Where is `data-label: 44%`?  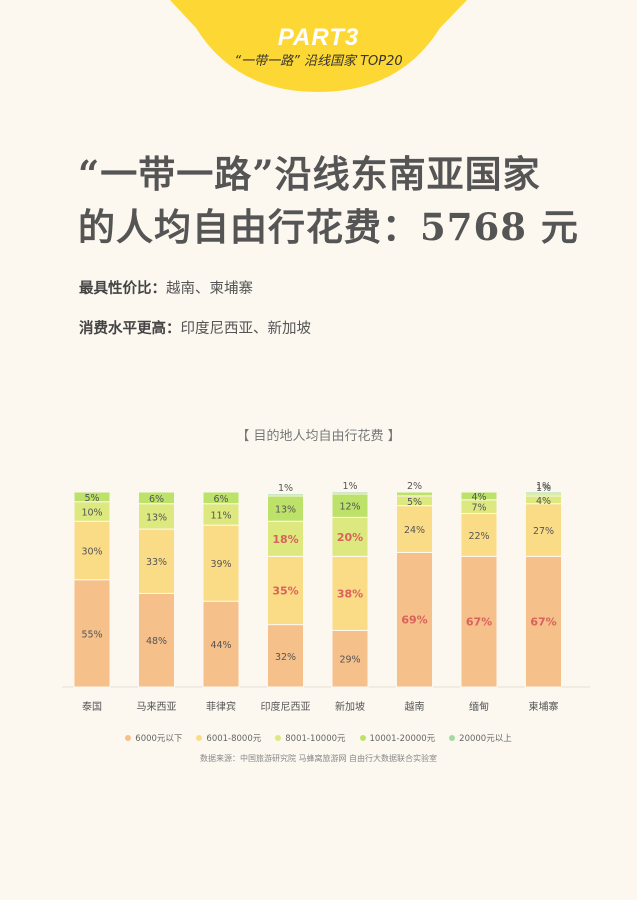
data-label: 44% is located at coordinates (220, 645).